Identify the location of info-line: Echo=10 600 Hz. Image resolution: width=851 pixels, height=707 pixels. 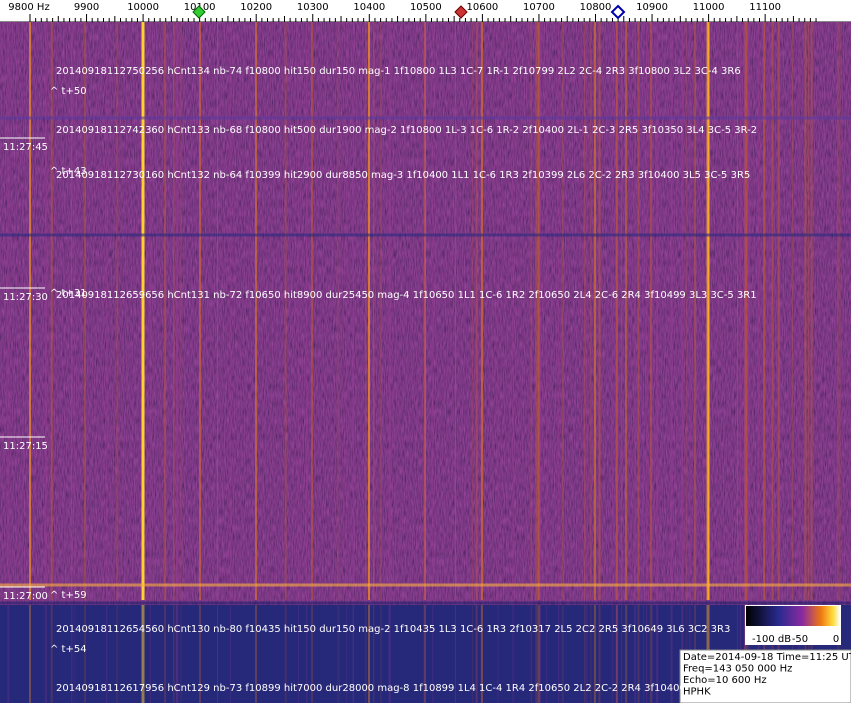
(725, 680).